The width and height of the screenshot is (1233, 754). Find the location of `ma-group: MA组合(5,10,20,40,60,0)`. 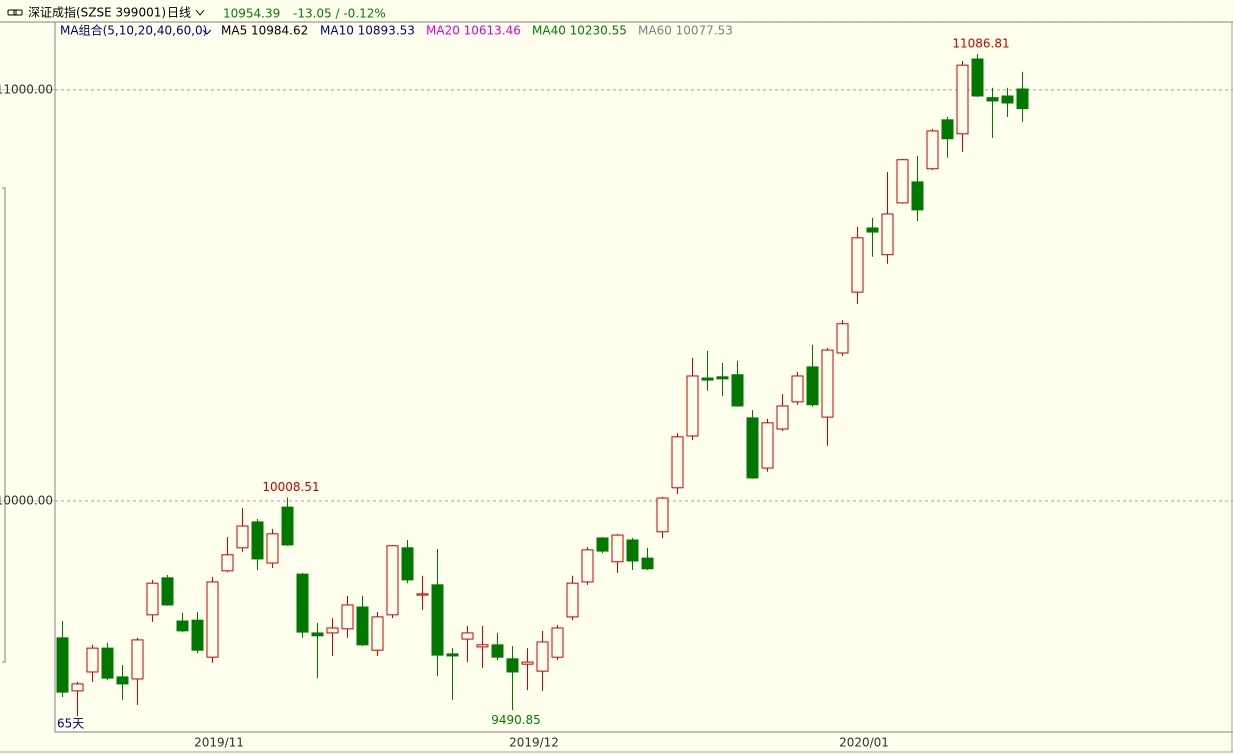

ma-group: MA组合(5,10,20,40,60,0) is located at coordinates (133, 30).